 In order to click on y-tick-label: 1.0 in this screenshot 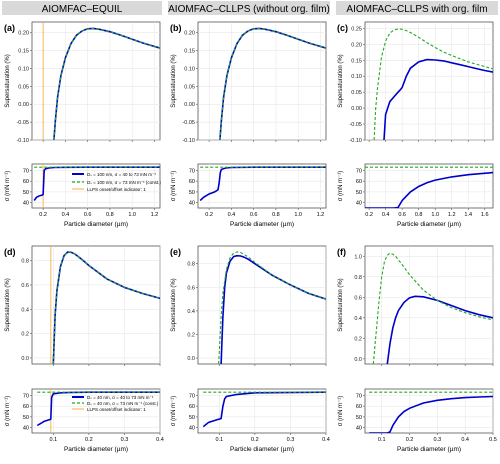, I will do `click(358, 257)`.